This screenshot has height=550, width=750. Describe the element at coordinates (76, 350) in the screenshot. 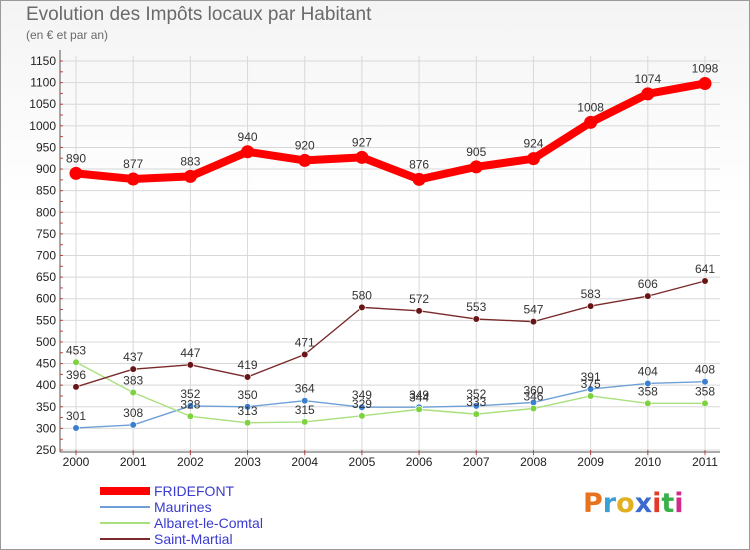

I see `data-label: 453` at that location.